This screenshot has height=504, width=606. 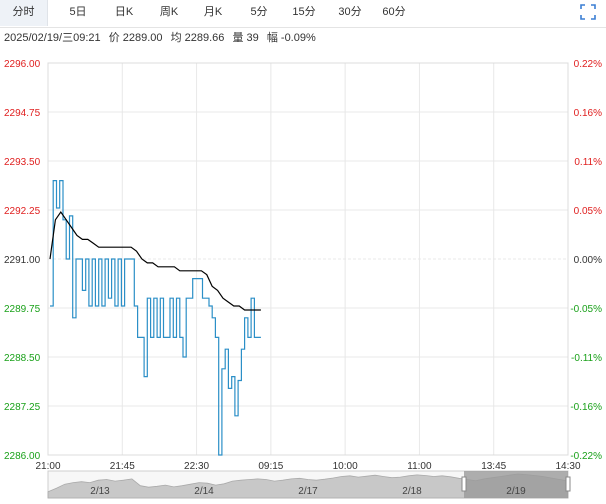 What do you see at coordinates (169, 12) in the screenshot?
I see `tab-weekly-k: 周K` at bounding box center [169, 12].